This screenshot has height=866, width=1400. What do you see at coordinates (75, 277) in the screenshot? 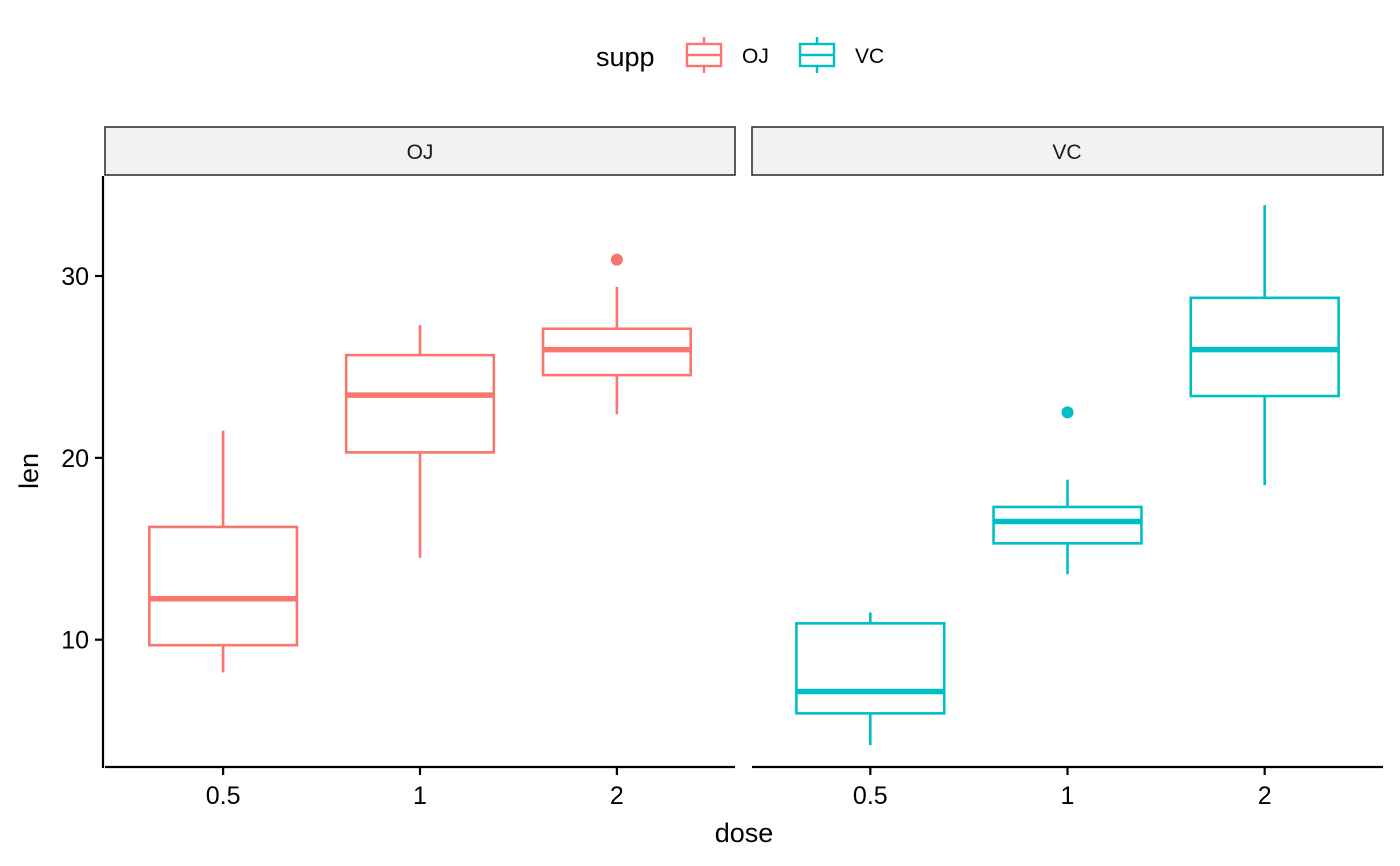
I see `y-tick-label-2: 30` at bounding box center [75, 277].